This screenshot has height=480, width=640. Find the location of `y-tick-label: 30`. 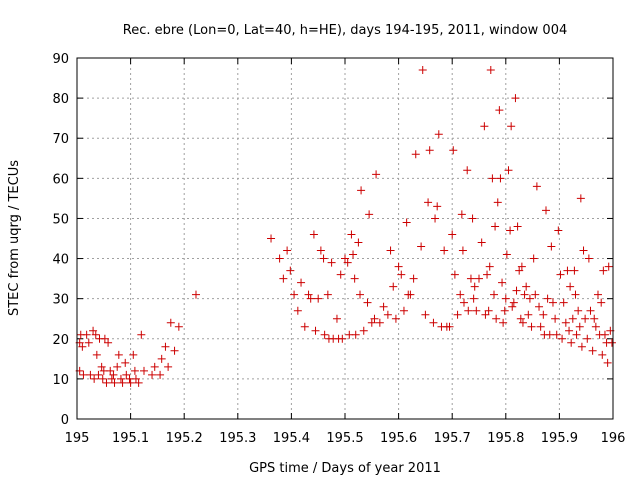

y-tick-label: 30 is located at coordinates (60, 300).